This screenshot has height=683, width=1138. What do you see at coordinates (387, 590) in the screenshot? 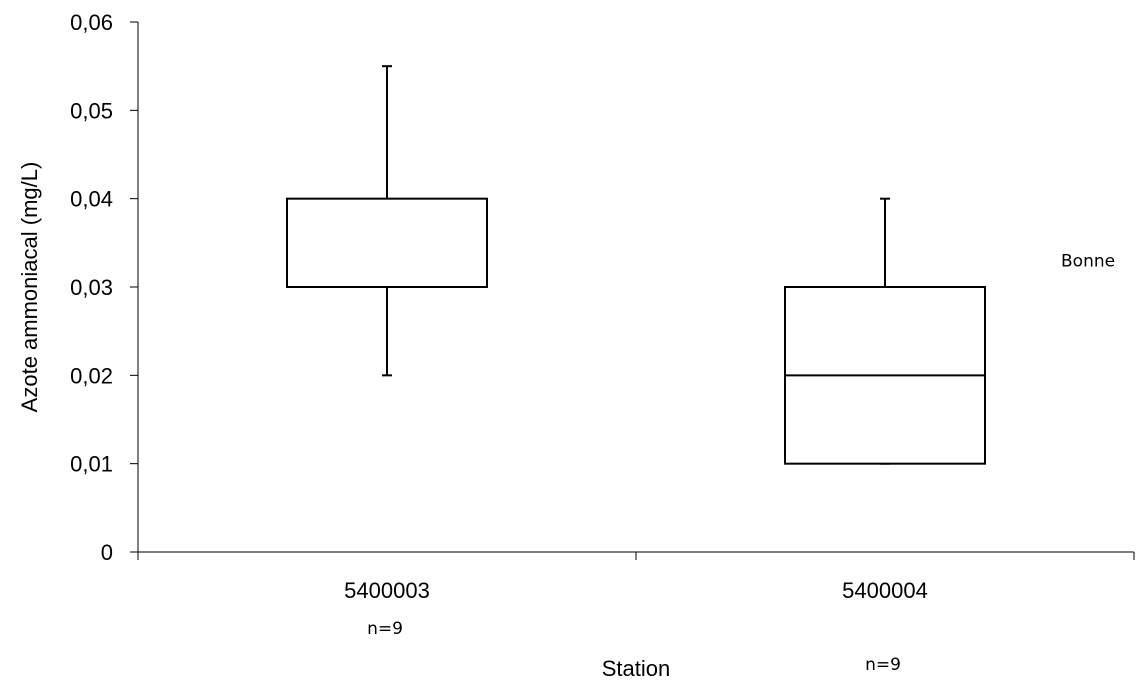
I see `x-tick-label: 5400003` at bounding box center [387, 590].